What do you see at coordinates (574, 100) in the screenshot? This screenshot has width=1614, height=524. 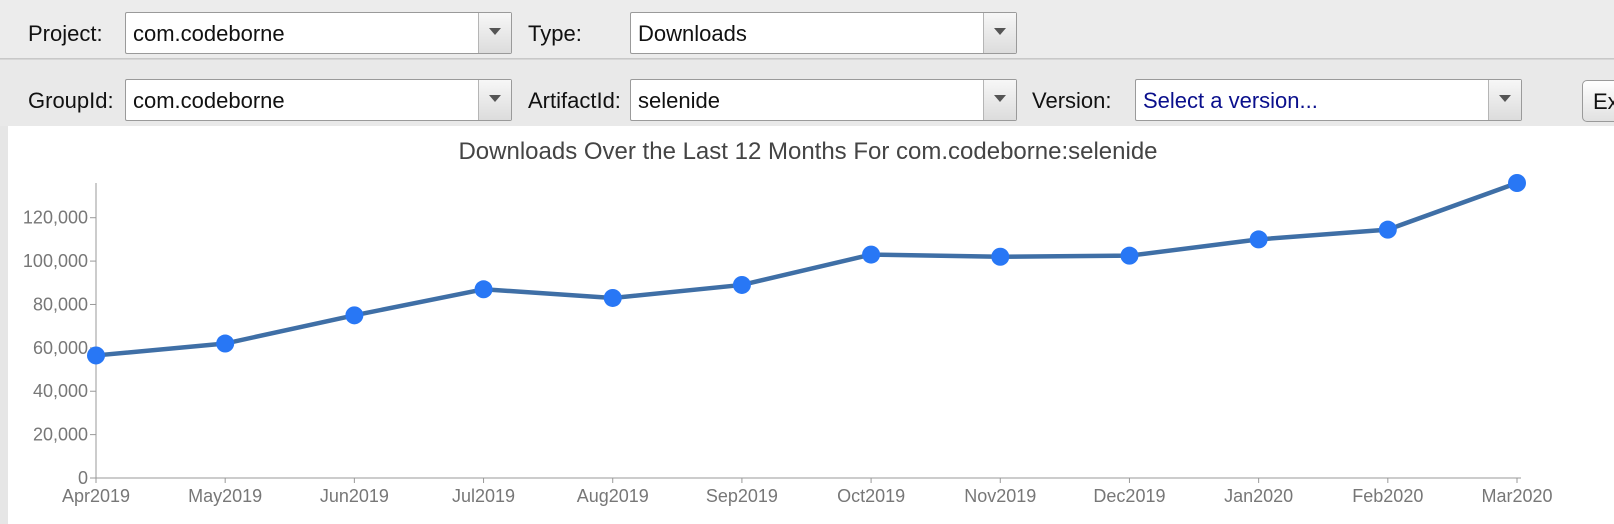 I see `artifactid-label: ArtifactId:` at bounding box center [574, 100].